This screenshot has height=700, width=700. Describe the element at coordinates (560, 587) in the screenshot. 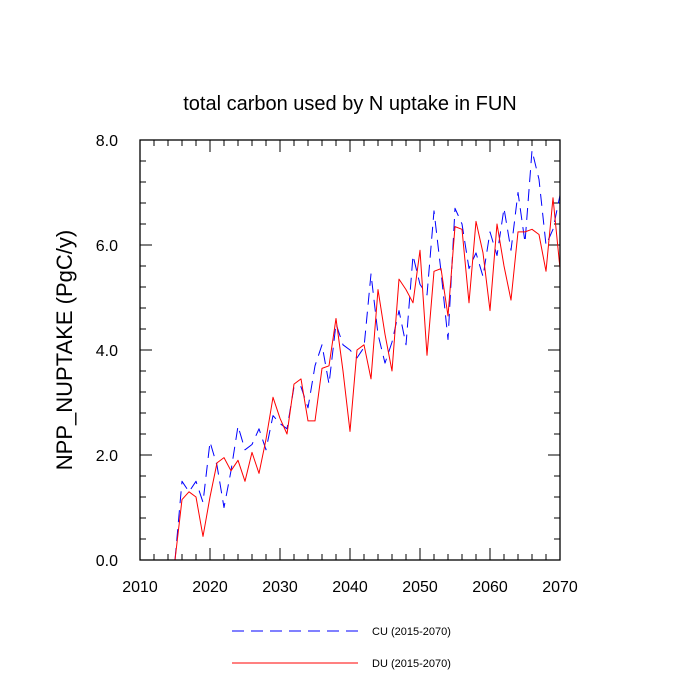

I see `x-tick-label: 2070` at that location.